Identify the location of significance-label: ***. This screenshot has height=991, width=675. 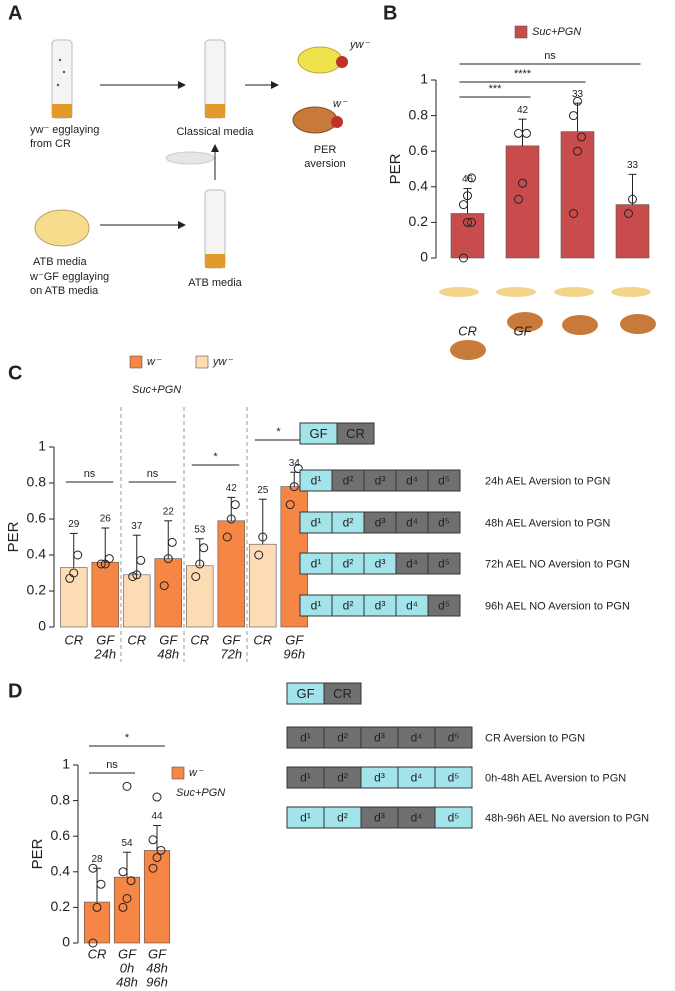
(496, 89).